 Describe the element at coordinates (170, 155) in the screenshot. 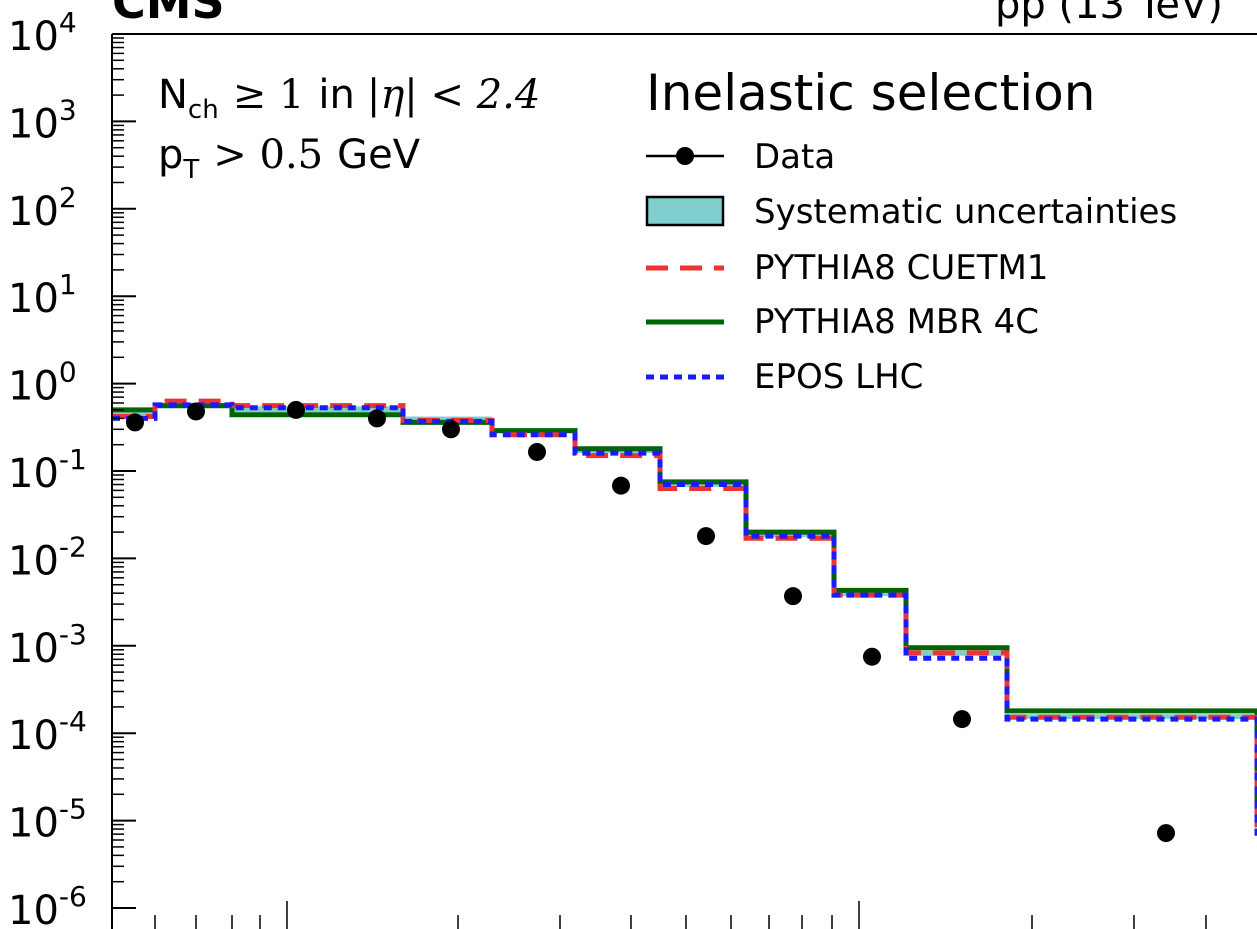

I see `cut2-lhs: p` at that location.